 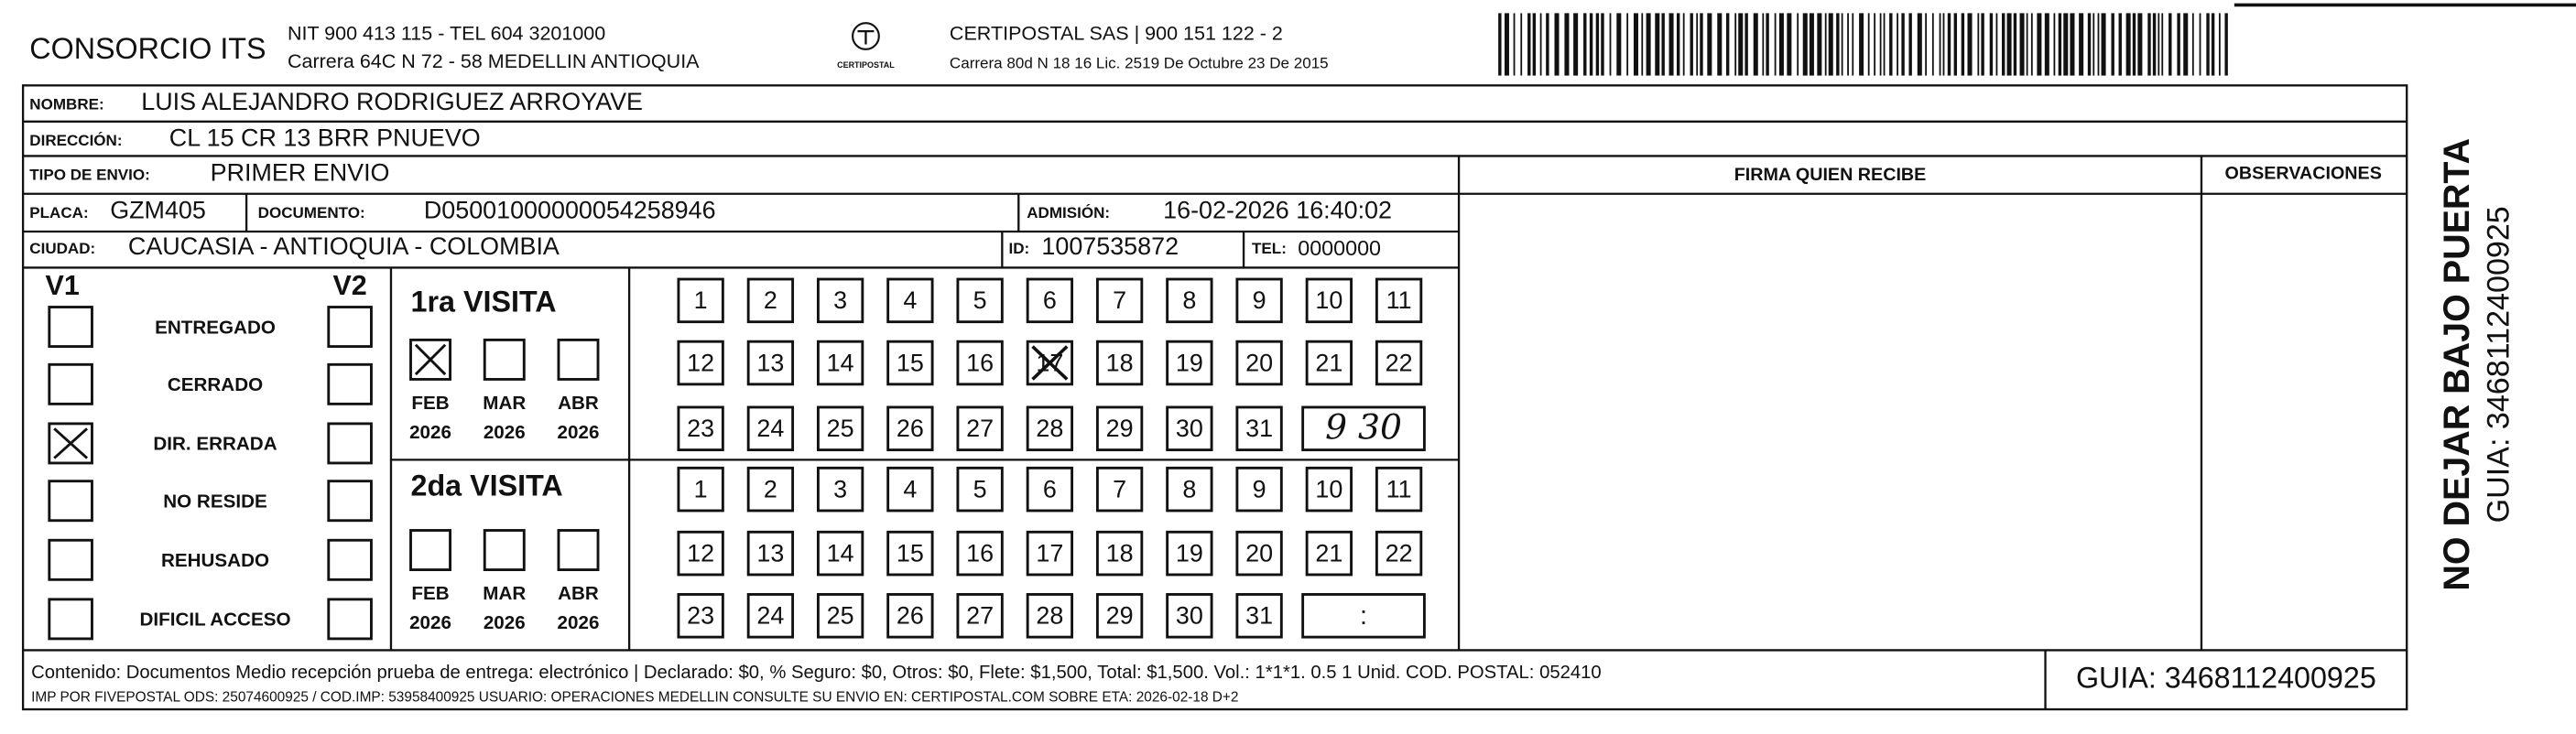 I want to click on day-number: 25, so click(x=840, y=428).